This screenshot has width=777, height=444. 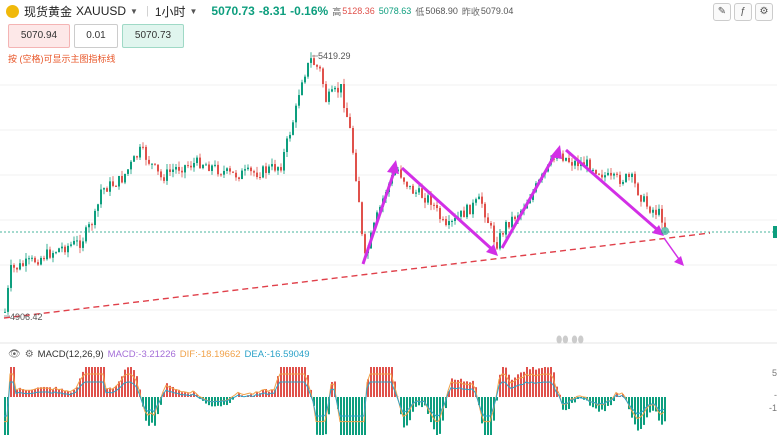 What do you see at coordinates (743, 12) in the screenshot?
I see `indicator-icon: ƒ` at bounding box center [743, 12].